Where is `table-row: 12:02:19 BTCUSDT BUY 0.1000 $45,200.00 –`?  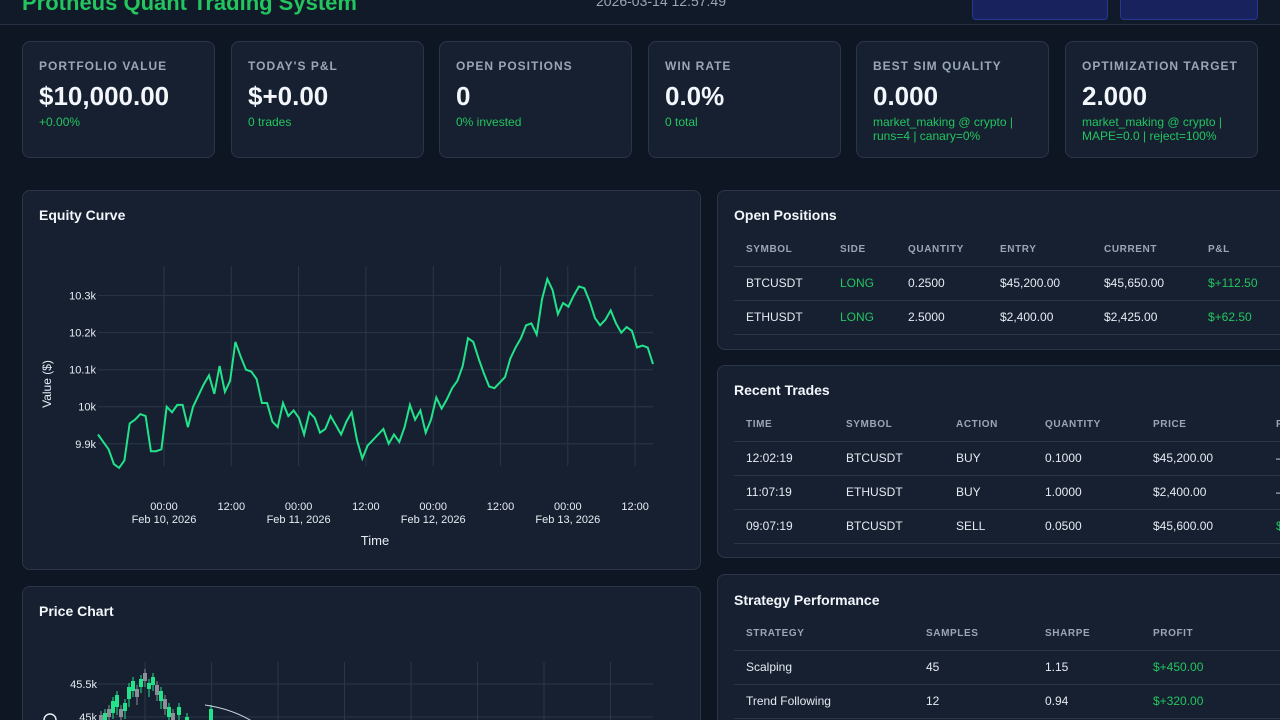 table-row: 12:02:19 BTCUSDT BUY 0.1000 $45,200.00 – is located at coordinates (1007, 458).